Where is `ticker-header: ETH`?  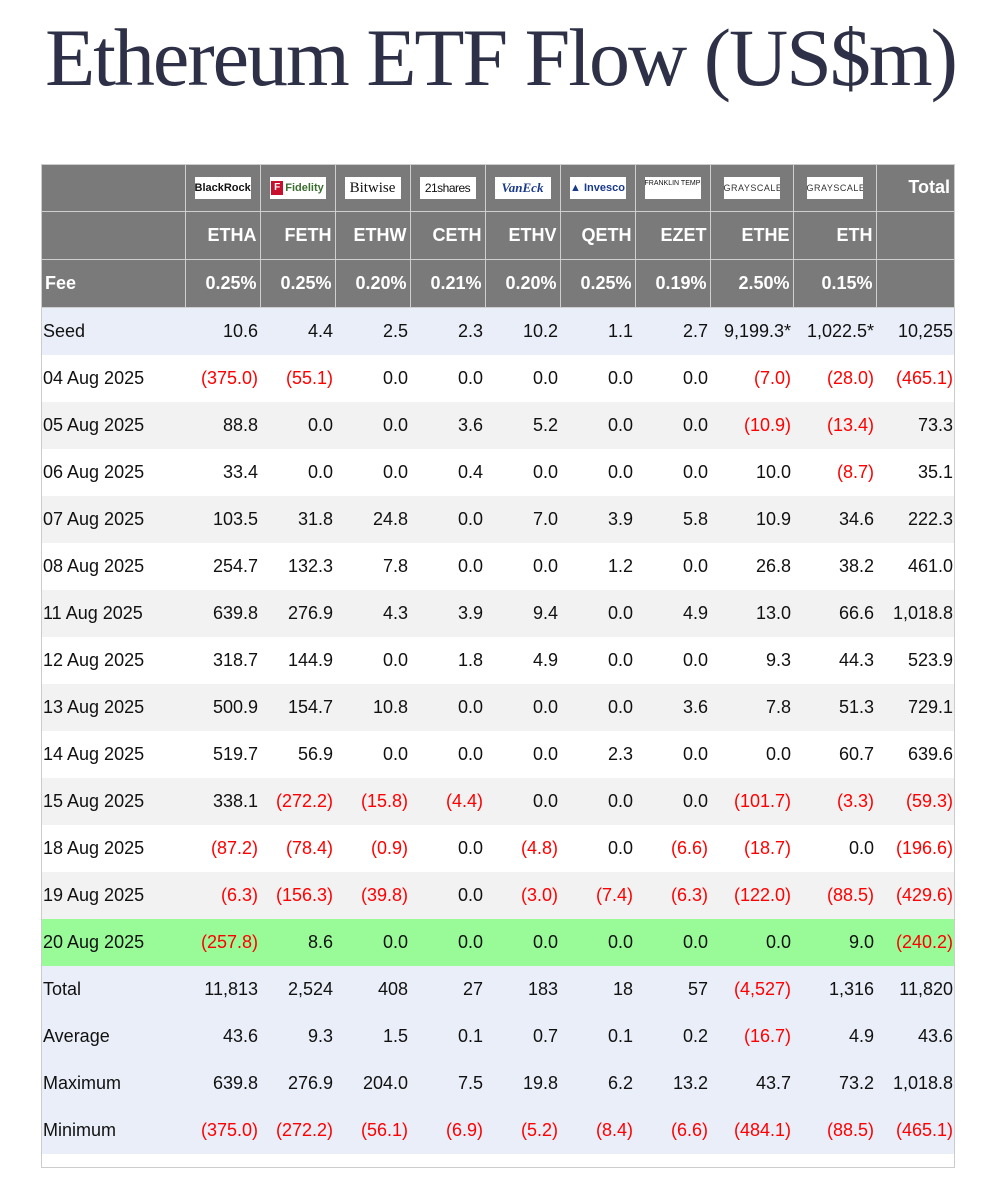
ticker-header: ETH is located at coordinates (835, 235).